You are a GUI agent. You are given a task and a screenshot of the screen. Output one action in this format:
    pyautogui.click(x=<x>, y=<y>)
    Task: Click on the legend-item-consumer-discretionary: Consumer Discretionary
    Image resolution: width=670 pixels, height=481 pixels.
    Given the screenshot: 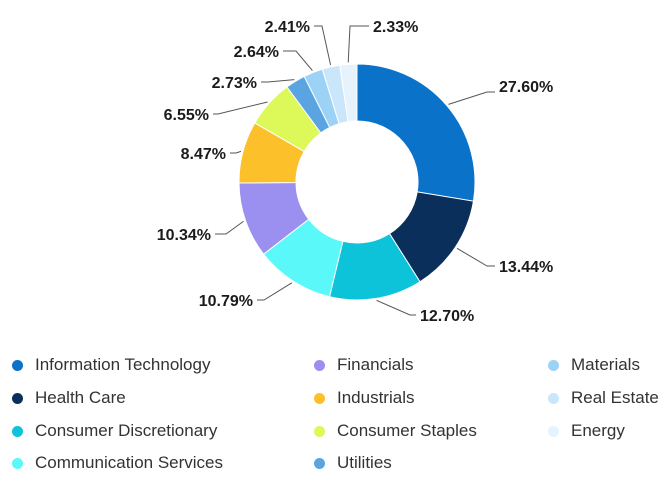 What is the action you would take?
    pyautogui.click(x=114, y=431)
    